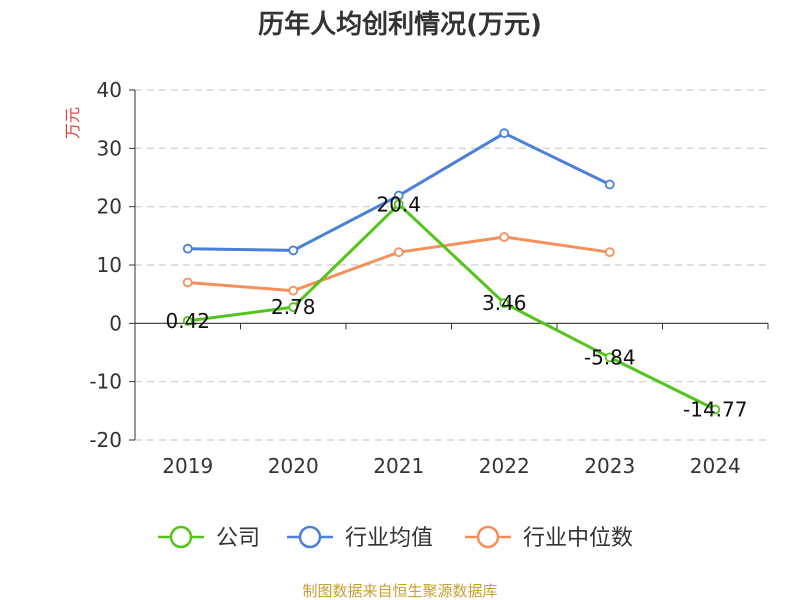 The height and width of the screenshot is (600, 800). I want to click on data-label: 20.4, so click(398, 204).